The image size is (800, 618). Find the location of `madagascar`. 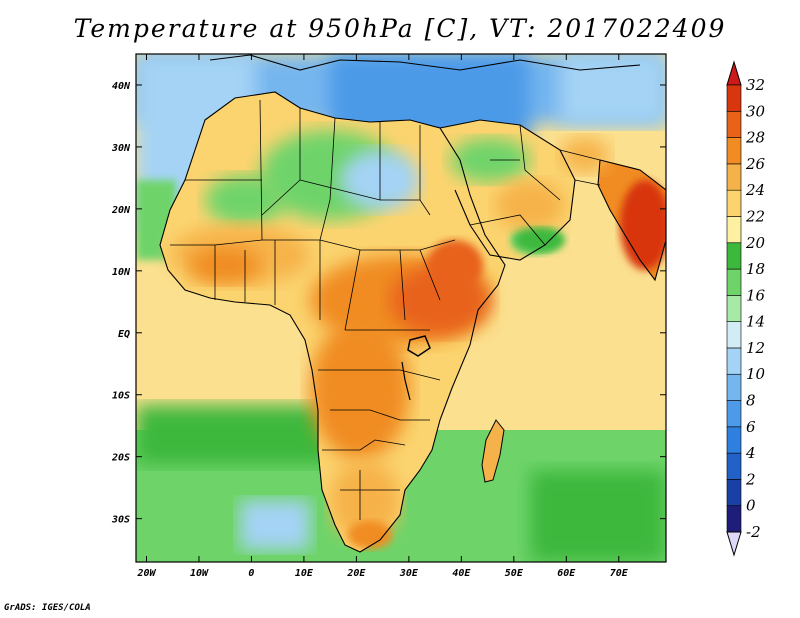

madagascar is located at coordinates (493, 451).